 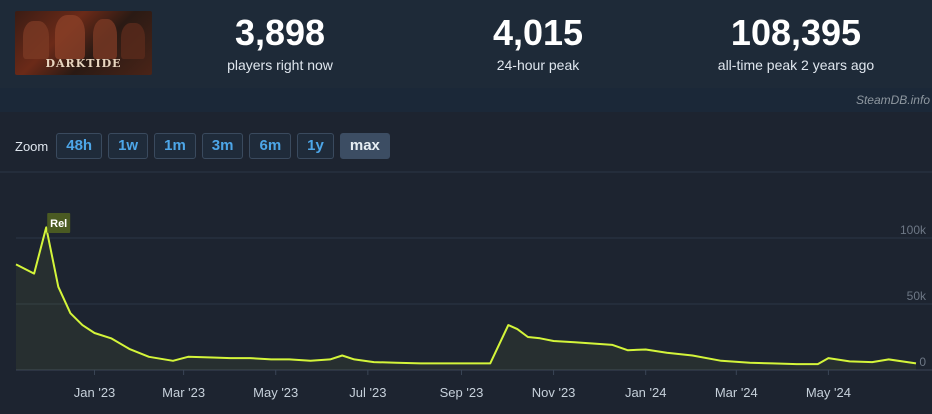 I want to click on stat-all-time-peak: 108,395 all-time peak 2 years ago, so click(x=796, y=43).